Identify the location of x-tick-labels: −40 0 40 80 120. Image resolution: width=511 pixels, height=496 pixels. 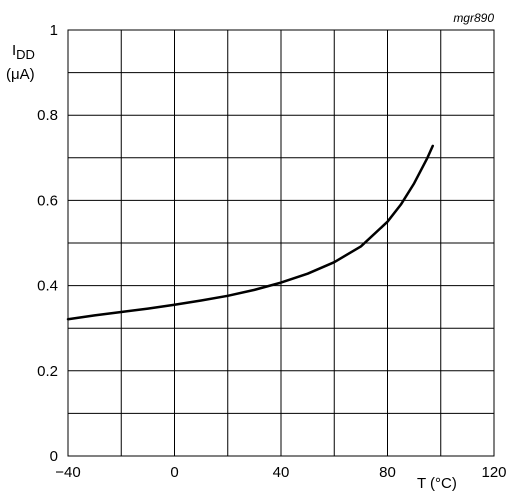
(280, 472).